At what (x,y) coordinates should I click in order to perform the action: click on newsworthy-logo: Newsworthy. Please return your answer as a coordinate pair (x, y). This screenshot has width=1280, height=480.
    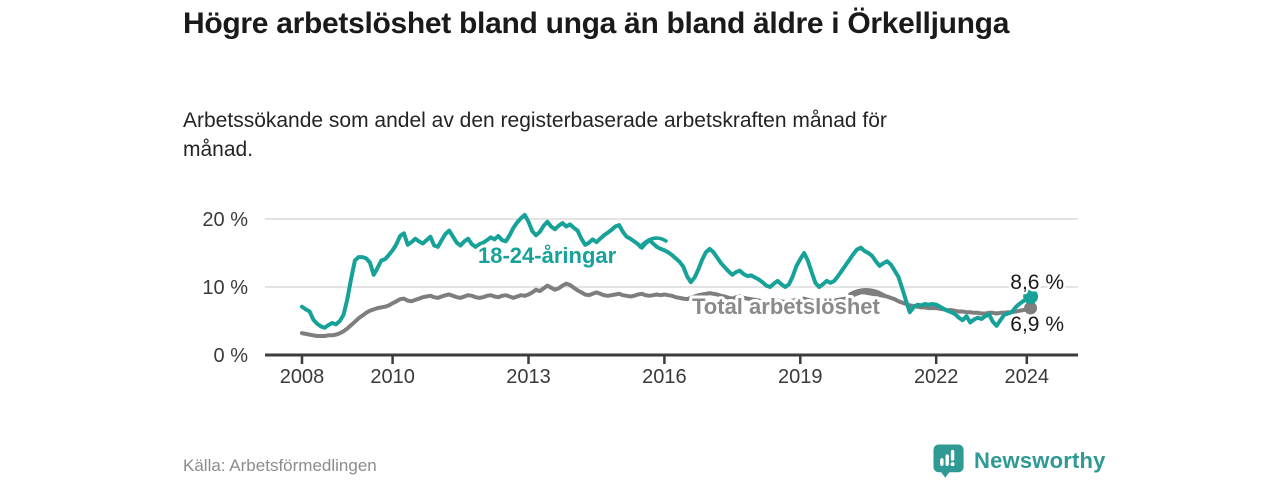
    Looking at the image, I should click on (1019, 461).